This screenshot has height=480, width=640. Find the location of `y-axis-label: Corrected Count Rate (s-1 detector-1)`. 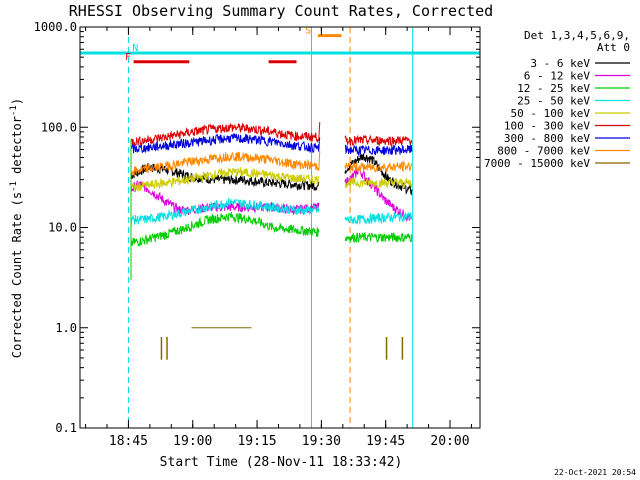

y-axis-label: Corrected Count Rate (s-1 detector-1) is located at coordinates (16, 228).